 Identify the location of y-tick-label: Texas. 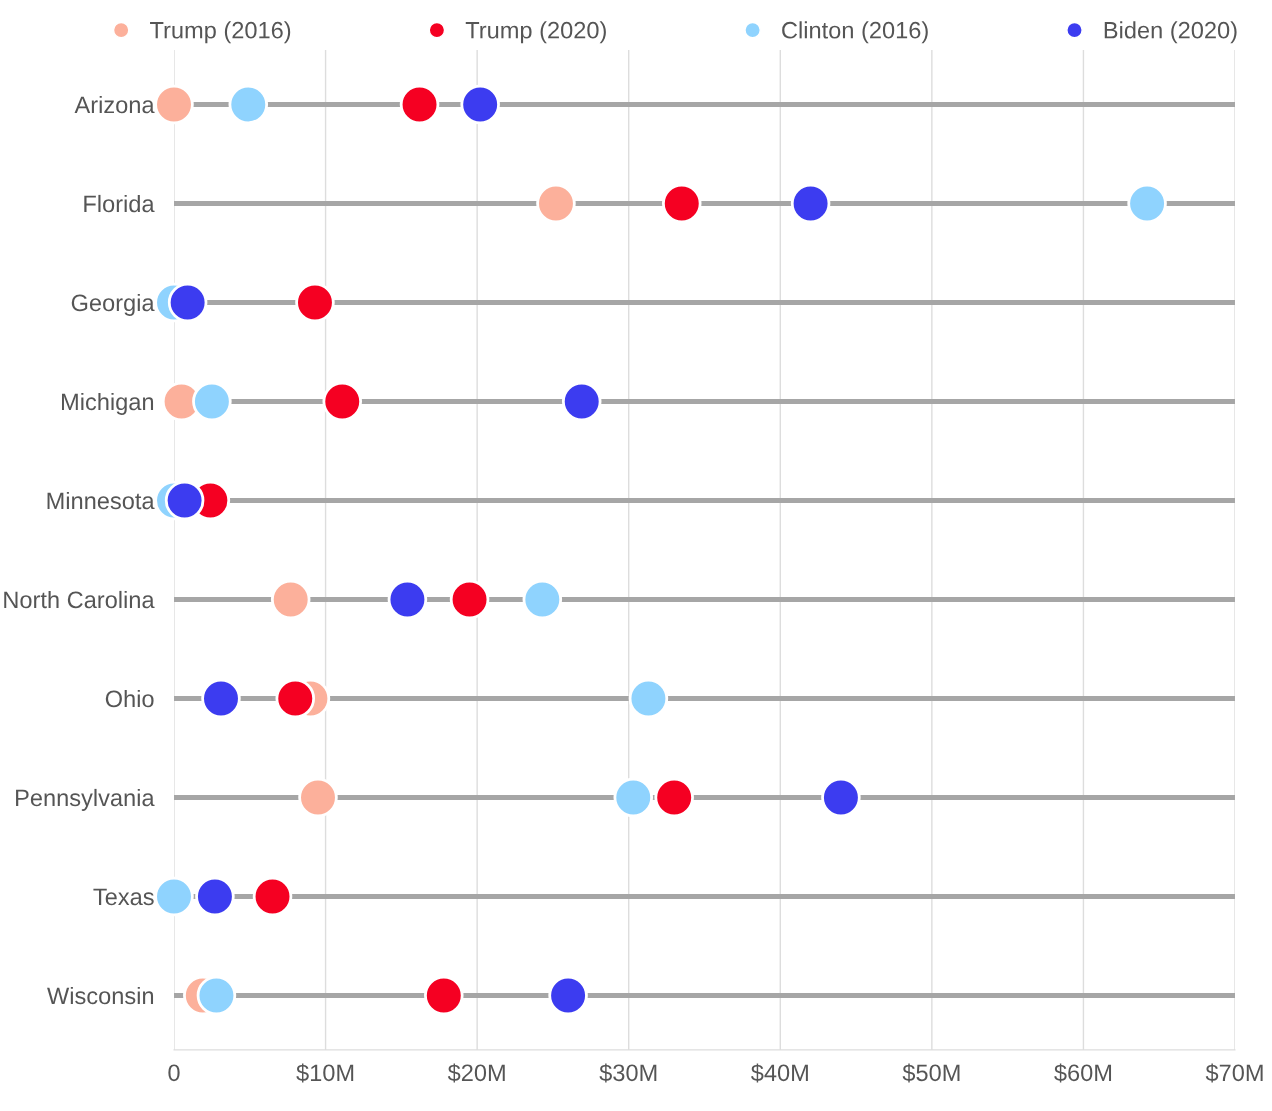
(123, 897).